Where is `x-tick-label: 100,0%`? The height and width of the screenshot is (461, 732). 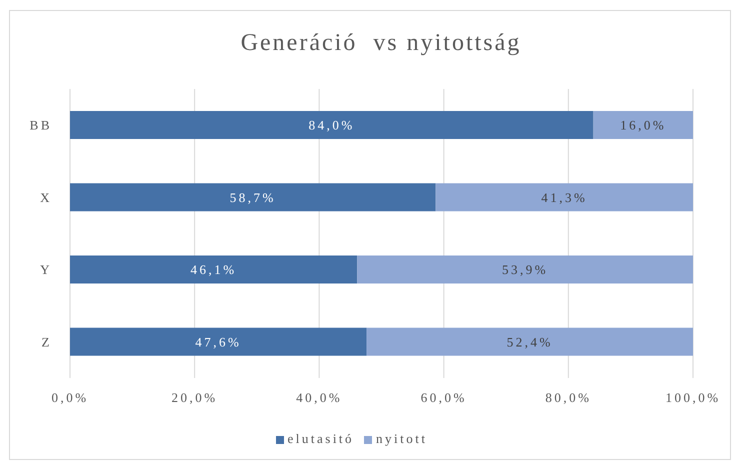
x-tick-label: 100,0% is located at coordinates (693, 398).